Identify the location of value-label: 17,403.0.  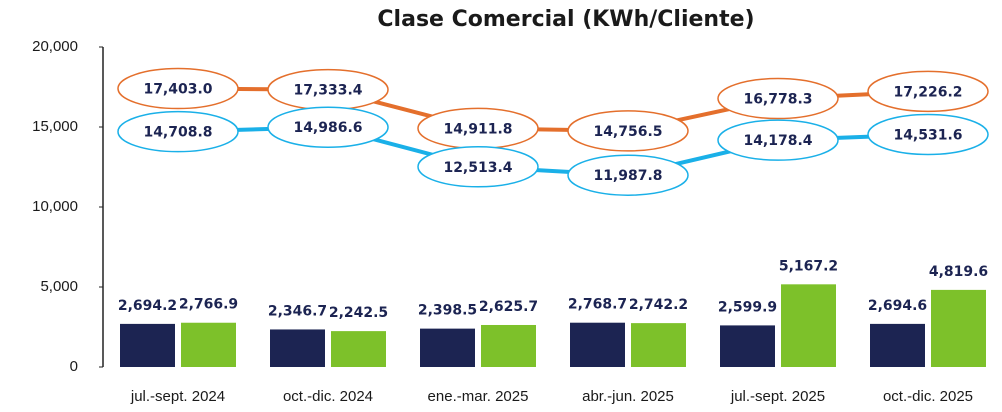
(177, 90).